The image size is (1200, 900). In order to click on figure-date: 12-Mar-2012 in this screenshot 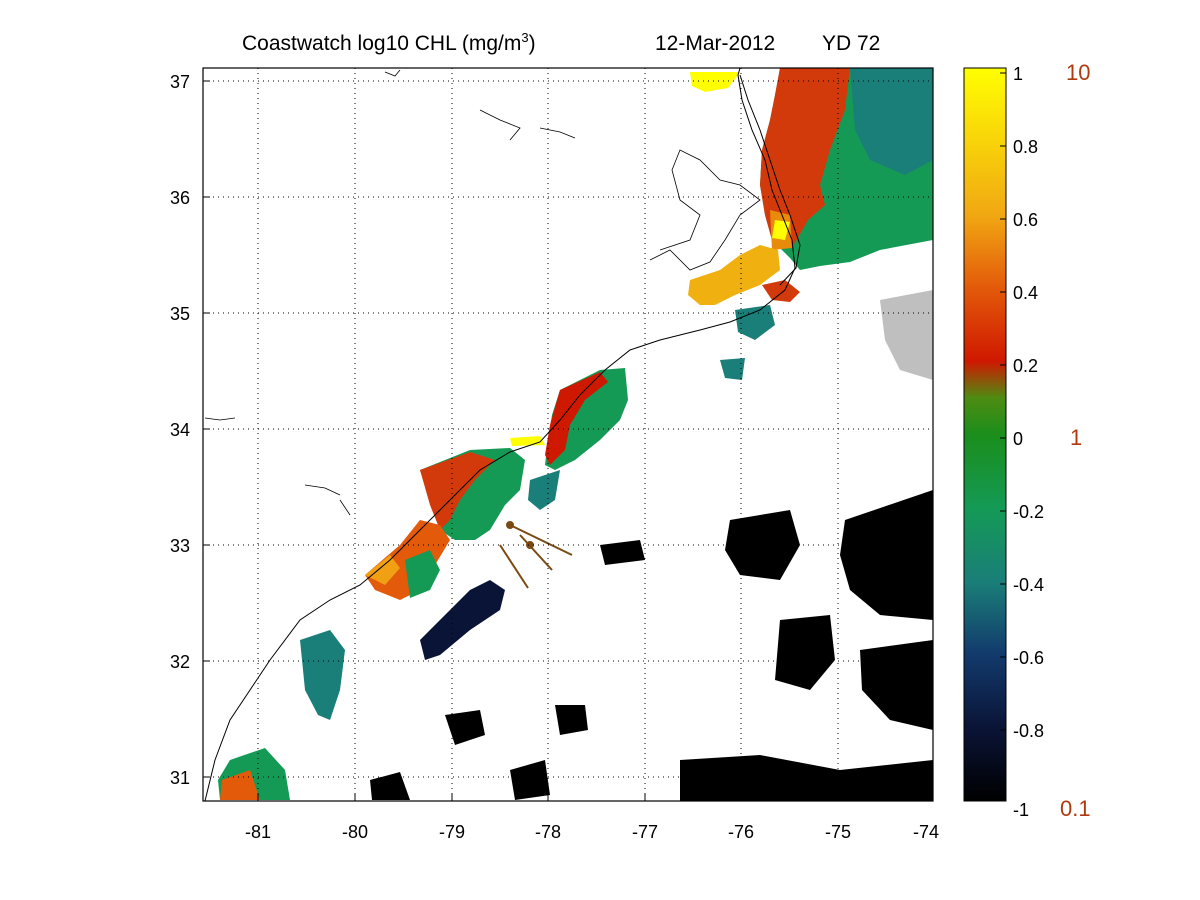, I will do `click(715, 43)`.